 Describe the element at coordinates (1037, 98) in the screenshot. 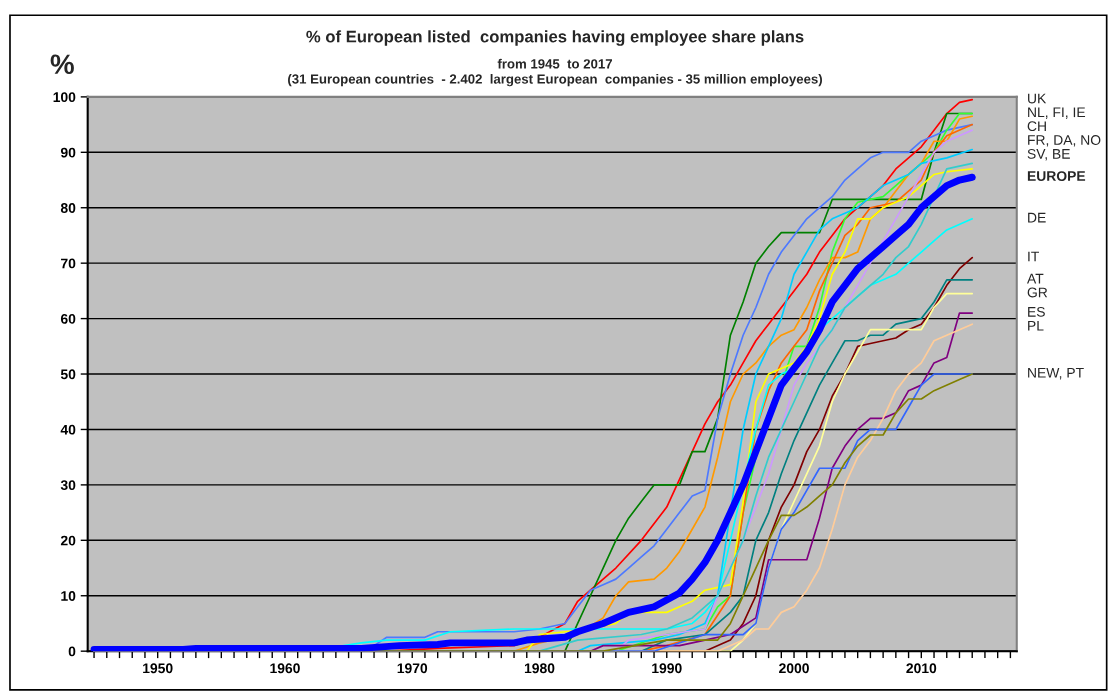

I see `text: UK` at that location.